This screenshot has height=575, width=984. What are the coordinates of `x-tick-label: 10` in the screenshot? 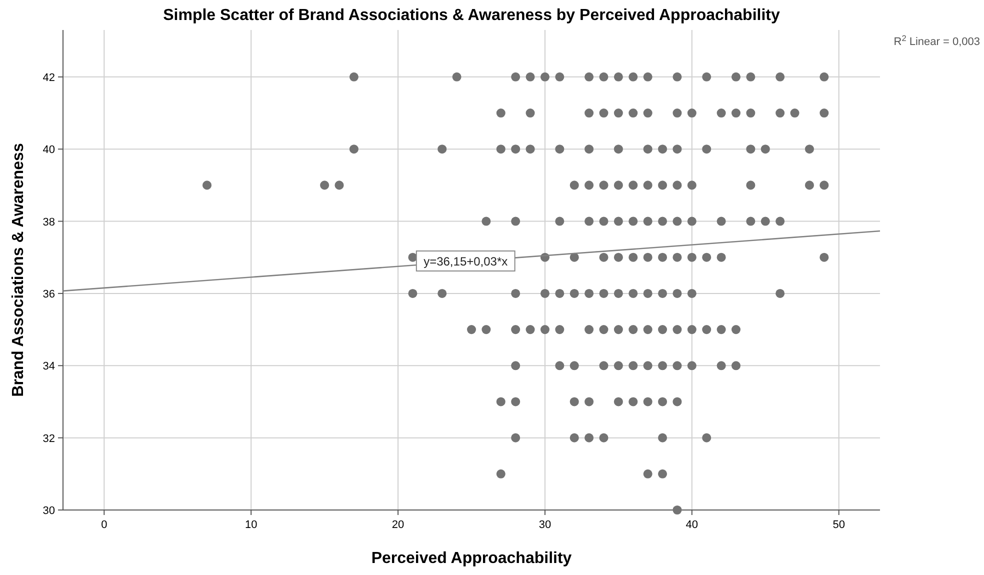 It's located at (251, 525).